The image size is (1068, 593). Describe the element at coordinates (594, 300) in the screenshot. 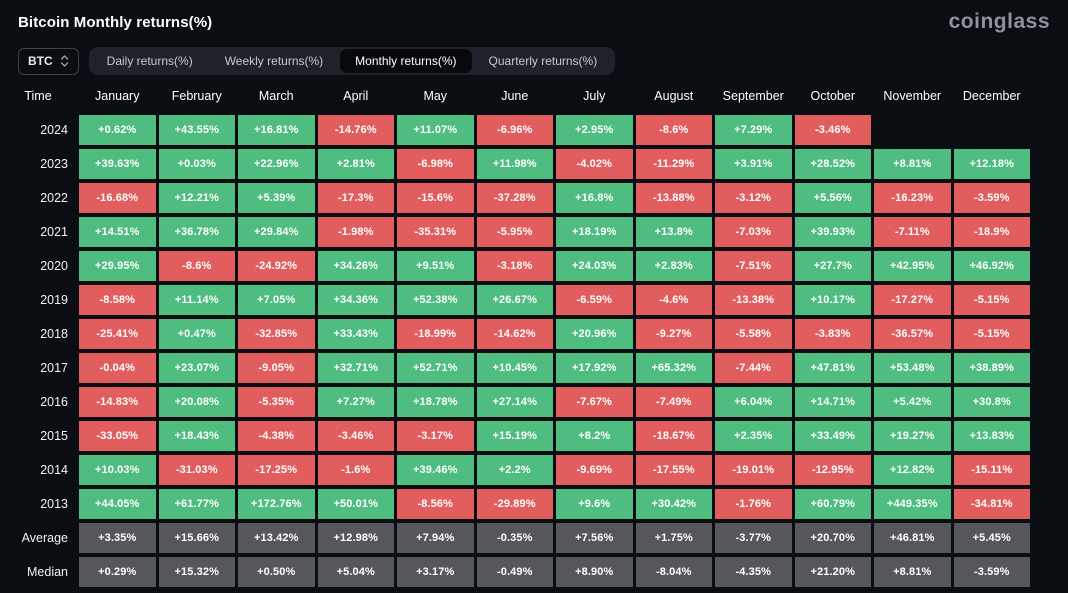

I see `heatmap-cell-2019-july: -6.59%` at that location.